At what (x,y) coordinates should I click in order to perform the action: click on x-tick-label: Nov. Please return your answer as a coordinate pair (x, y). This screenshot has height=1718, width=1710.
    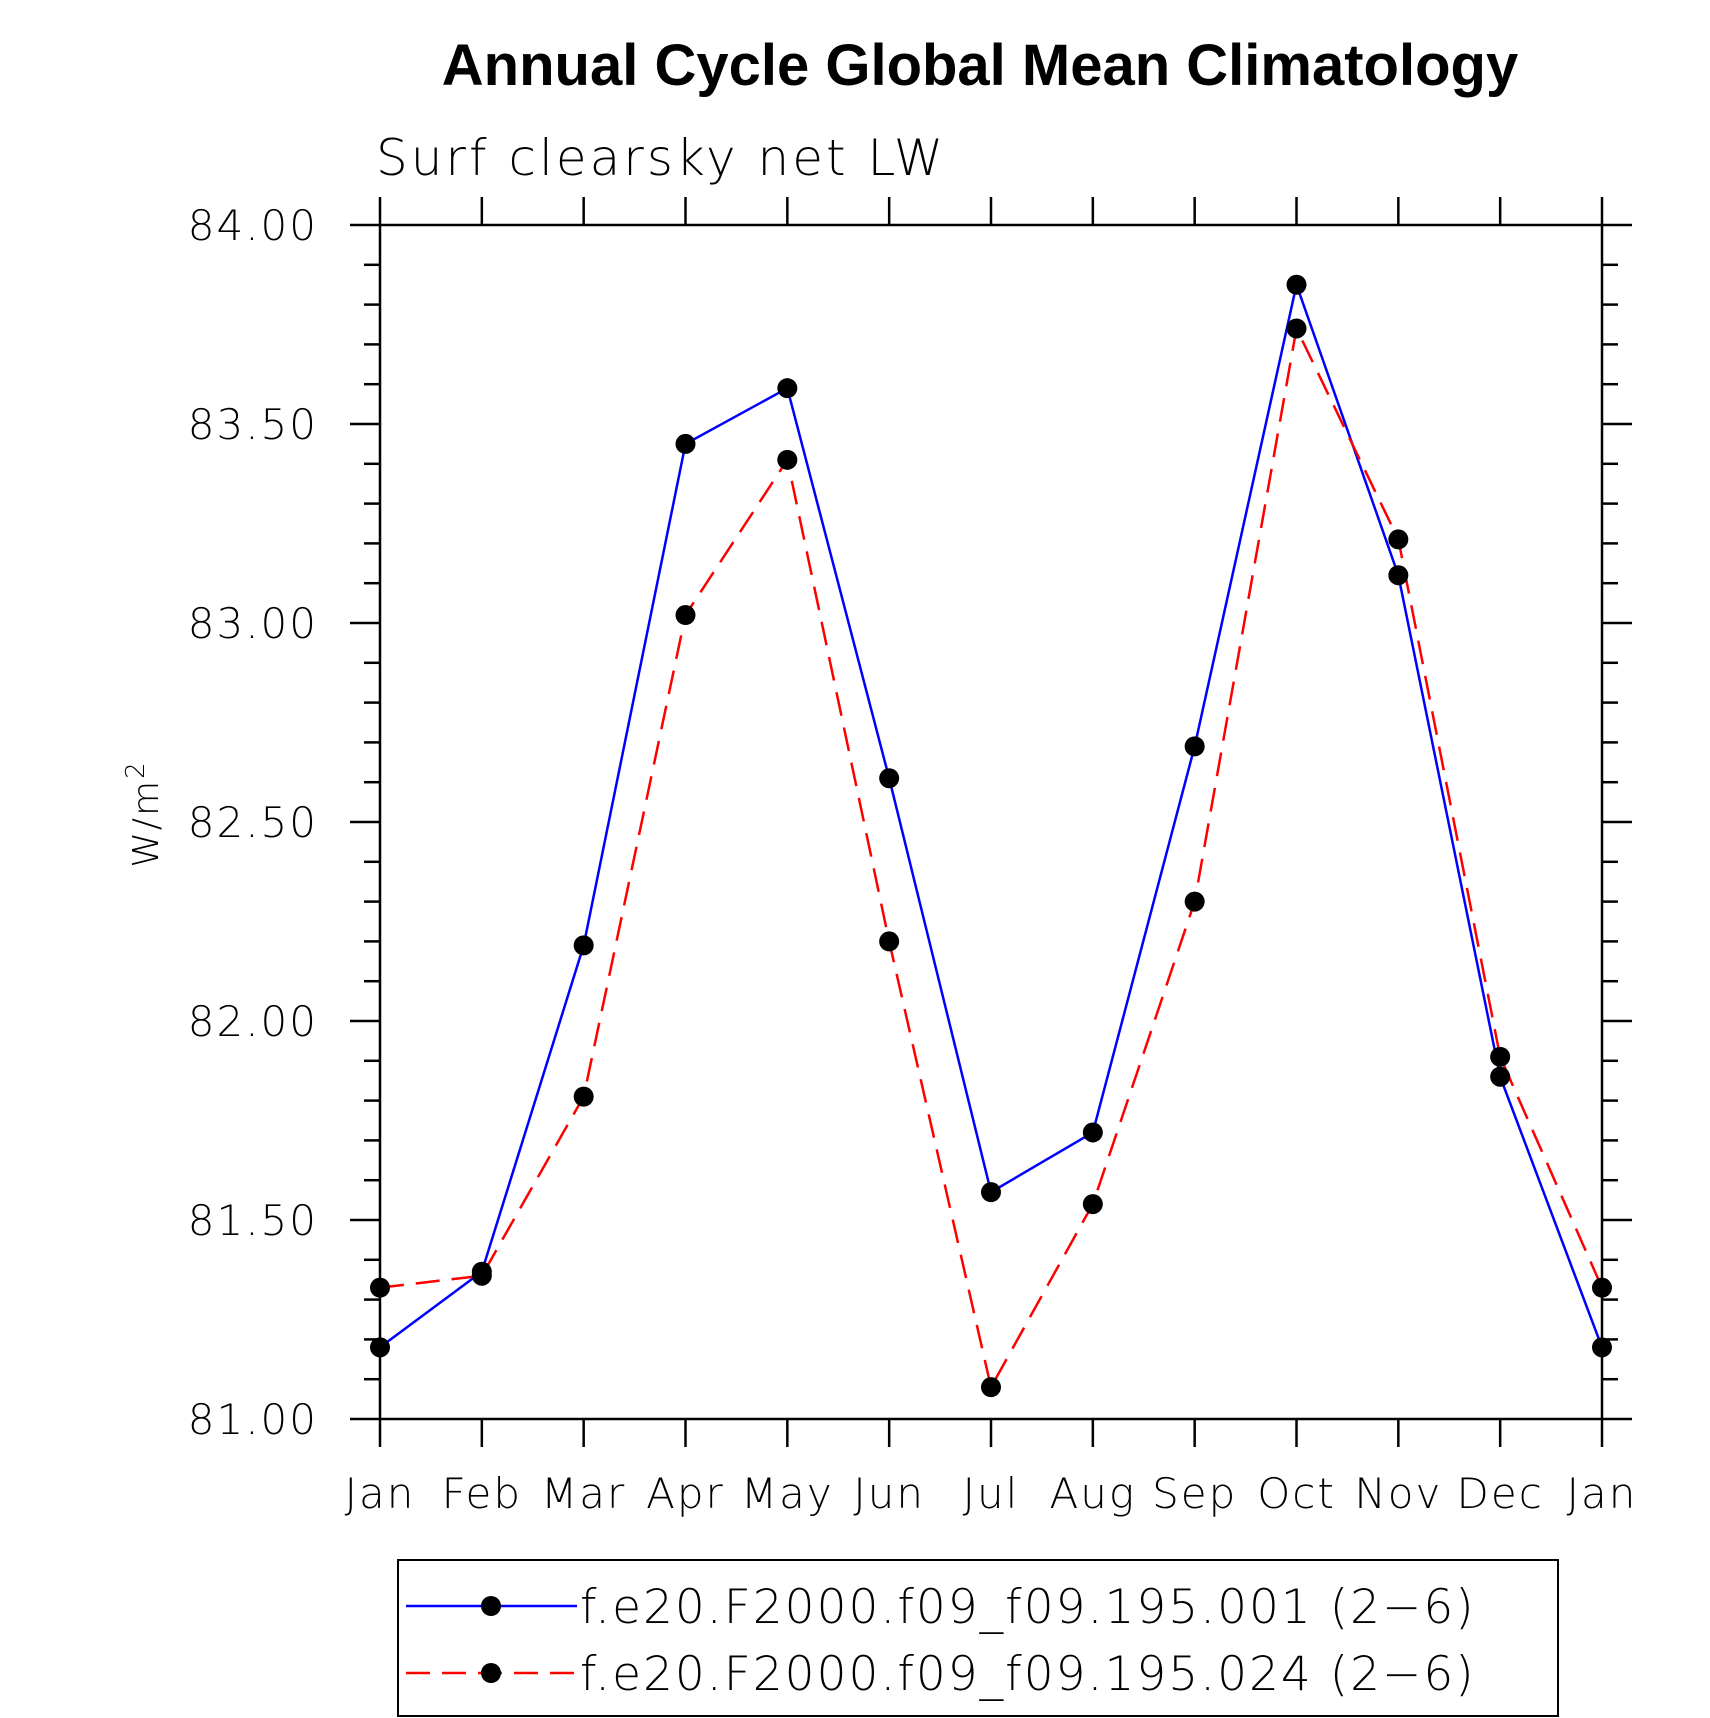
    Looking at the image, I should click on (1398, 1493).